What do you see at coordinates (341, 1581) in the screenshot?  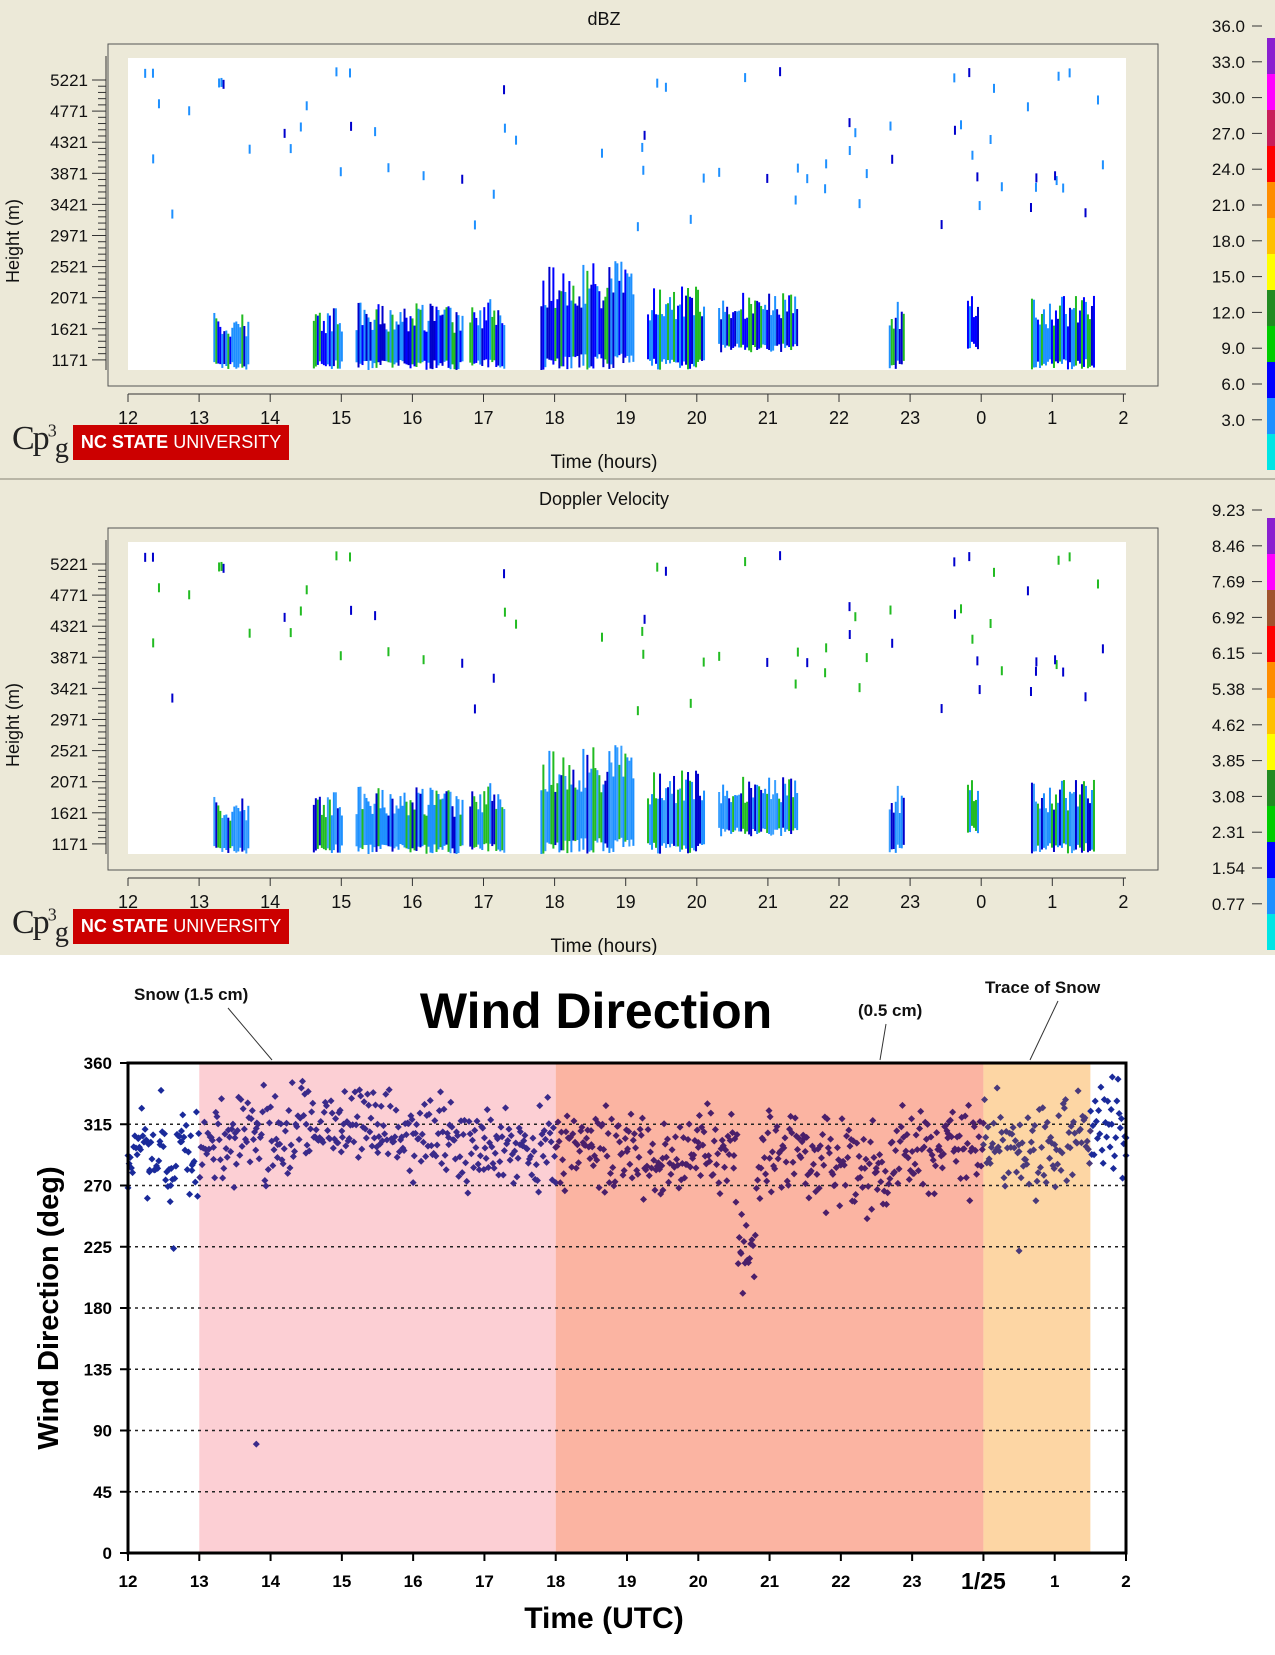 I see `x-tick-label: 15` at bounding box center [341, 1581].